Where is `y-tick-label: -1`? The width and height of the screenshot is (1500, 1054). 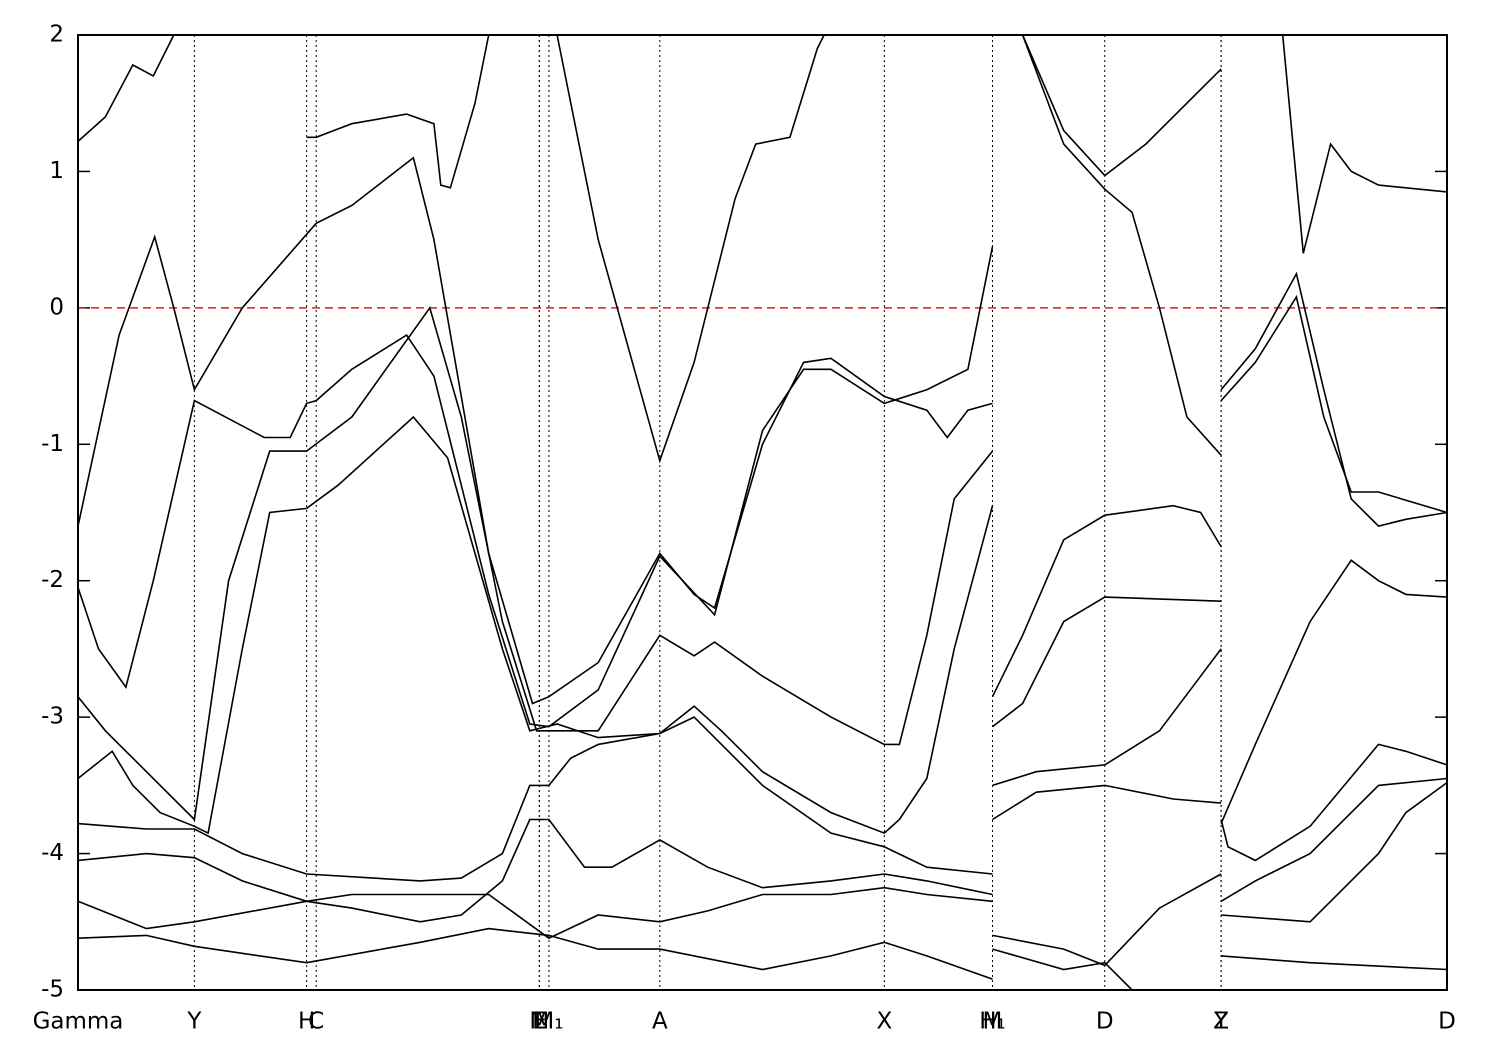
y-tick-label: -1 is located at coordinates (52, 444).